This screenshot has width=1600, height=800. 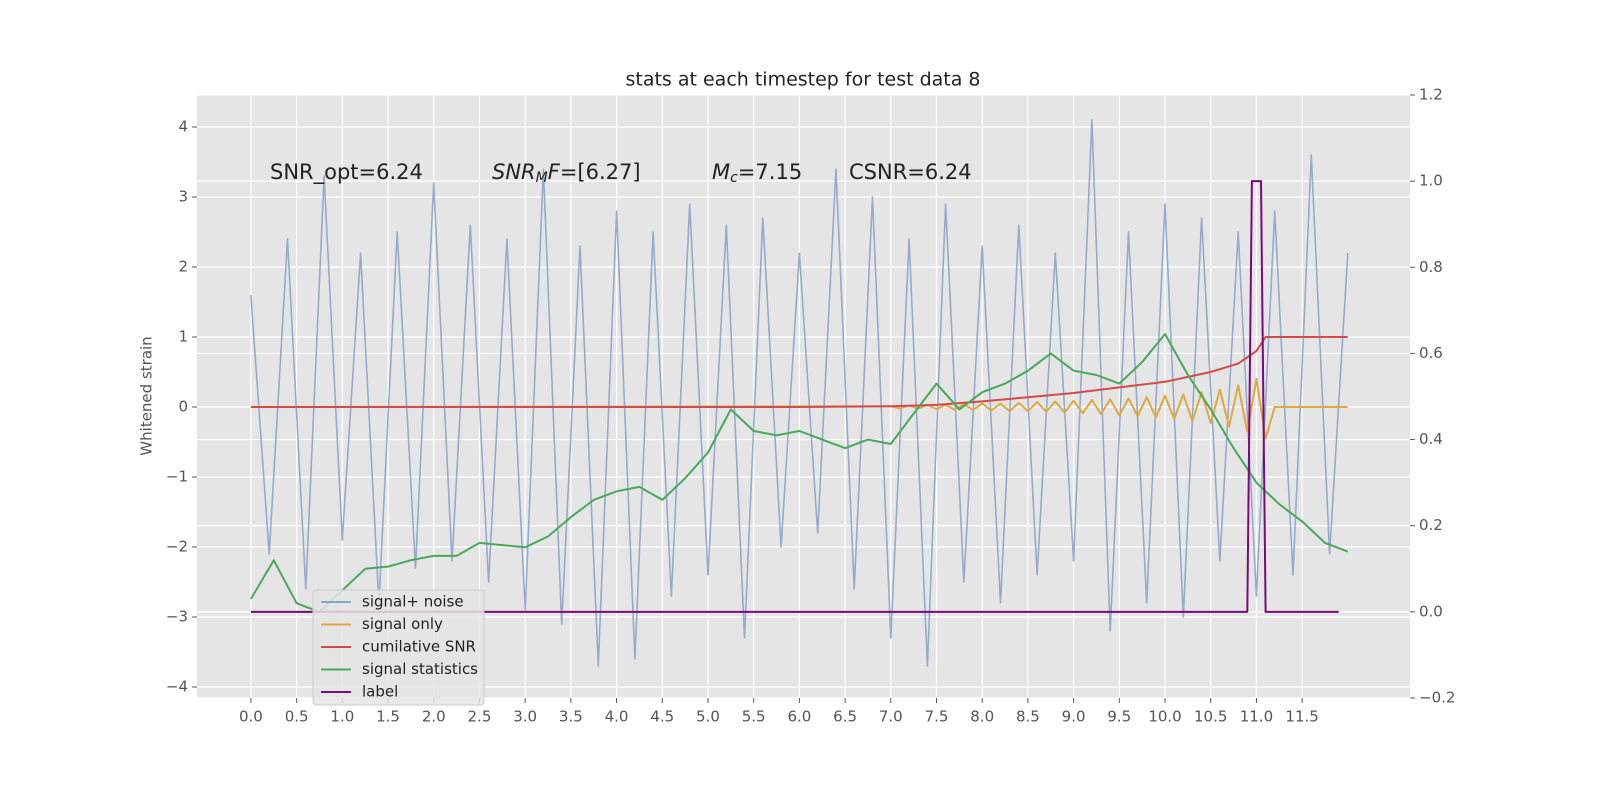 I want to click on y-tick-label: 3, so click(x=183, y=196).